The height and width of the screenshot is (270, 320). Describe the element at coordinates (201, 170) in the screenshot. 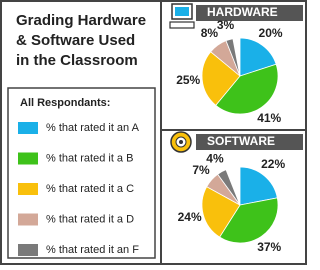

I see `value-label: 7%` at that location.